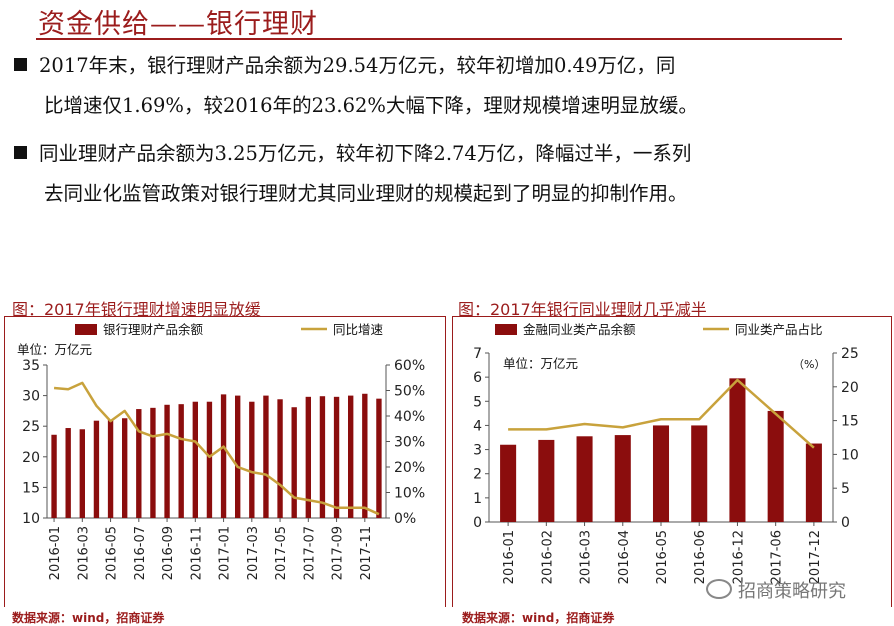 This screenshot has width=894, height=626. What do you see at coordinates (538, 618) in the screenshot?
I see `chart-2-source: 数据来源：wind，招商证券` at bounding box center [538, 618].